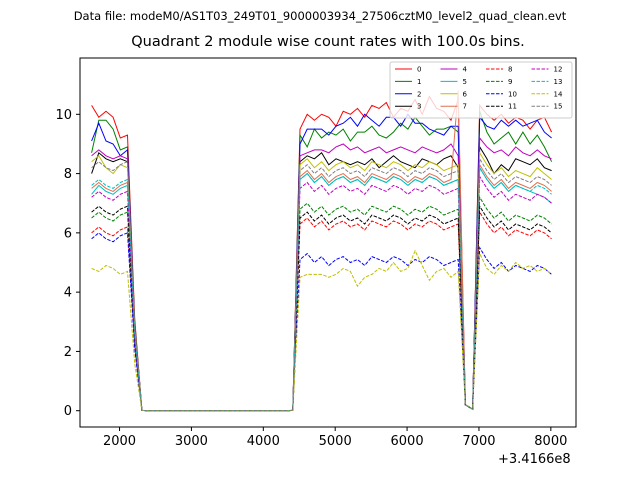  Describe the element at coordinates (419, 70) in the screenshot. I see `legend-label-0: 0` at that location.